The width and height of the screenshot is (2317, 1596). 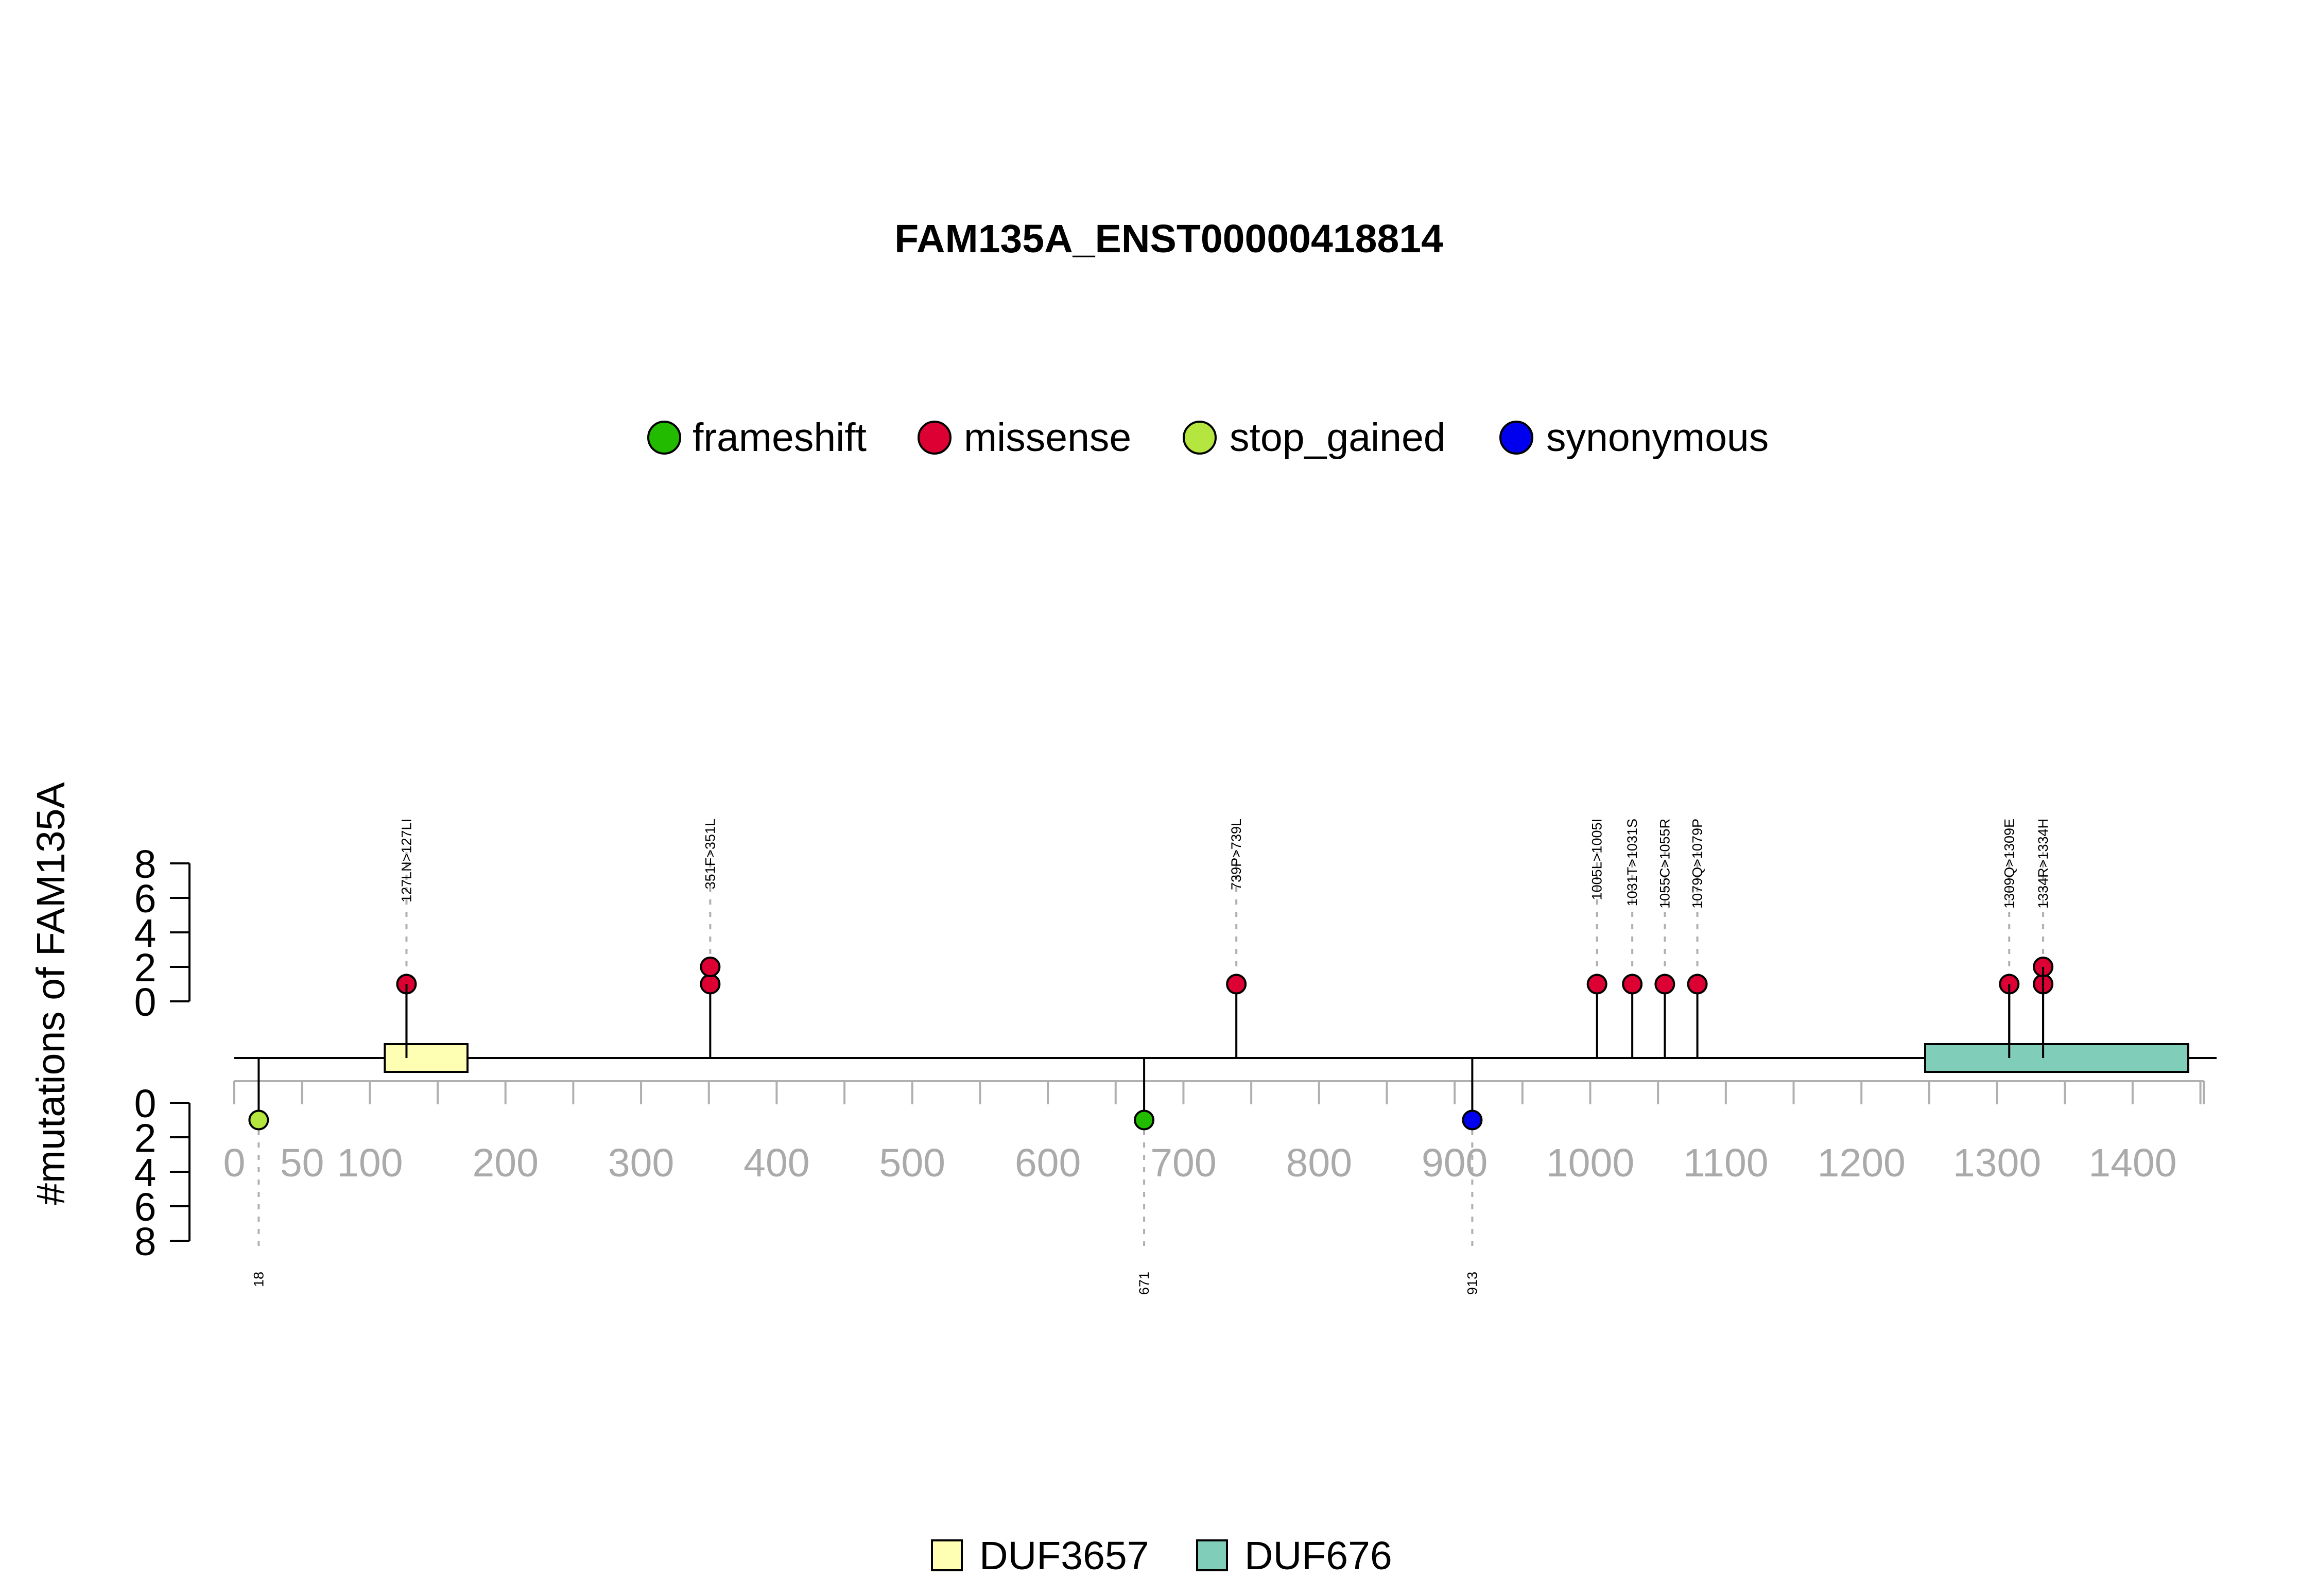 I want to click on mutation-label: 1309Q>1309E, so click(x=2009, y=864).